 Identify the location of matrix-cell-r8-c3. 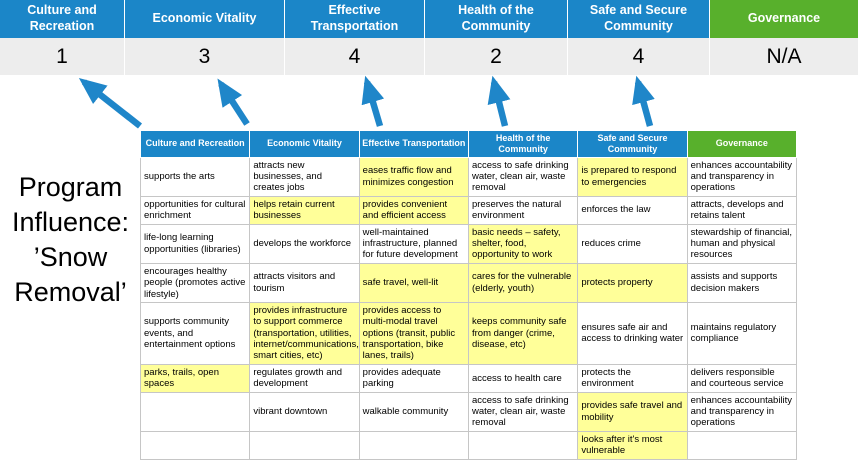
(413, 445).